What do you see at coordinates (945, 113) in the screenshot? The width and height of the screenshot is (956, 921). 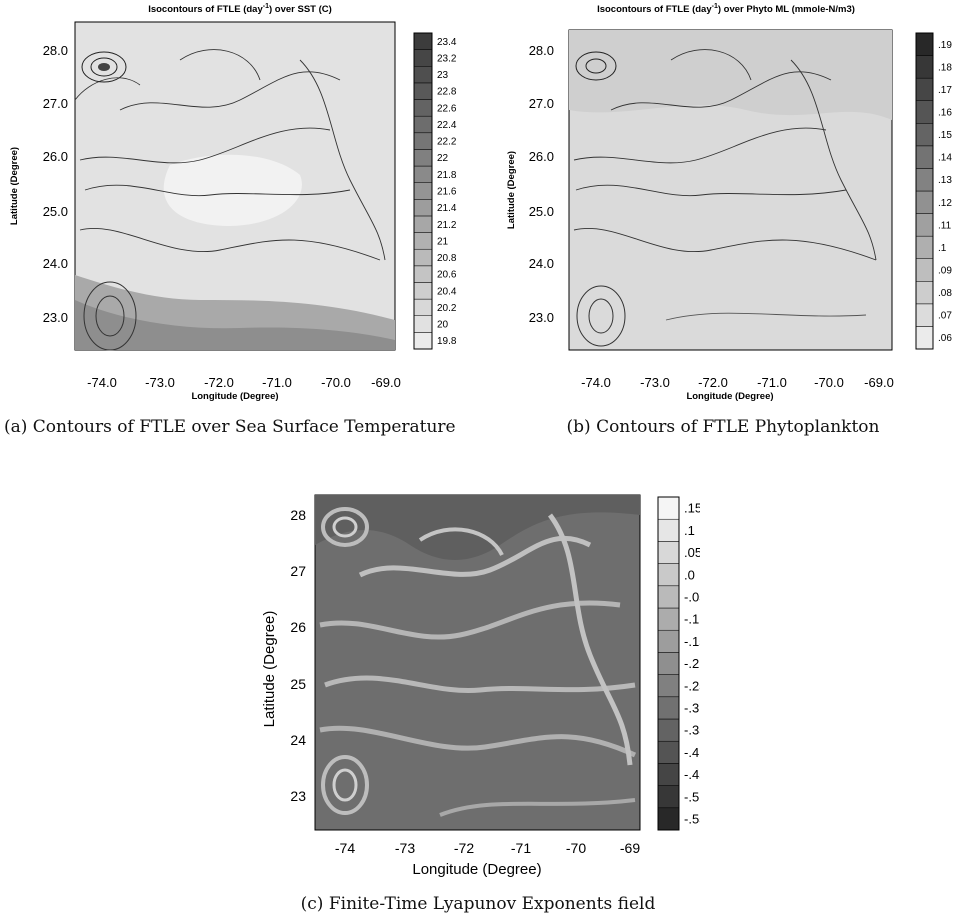 I see `colorbar-label: .16` at bounding box center [945, 113].